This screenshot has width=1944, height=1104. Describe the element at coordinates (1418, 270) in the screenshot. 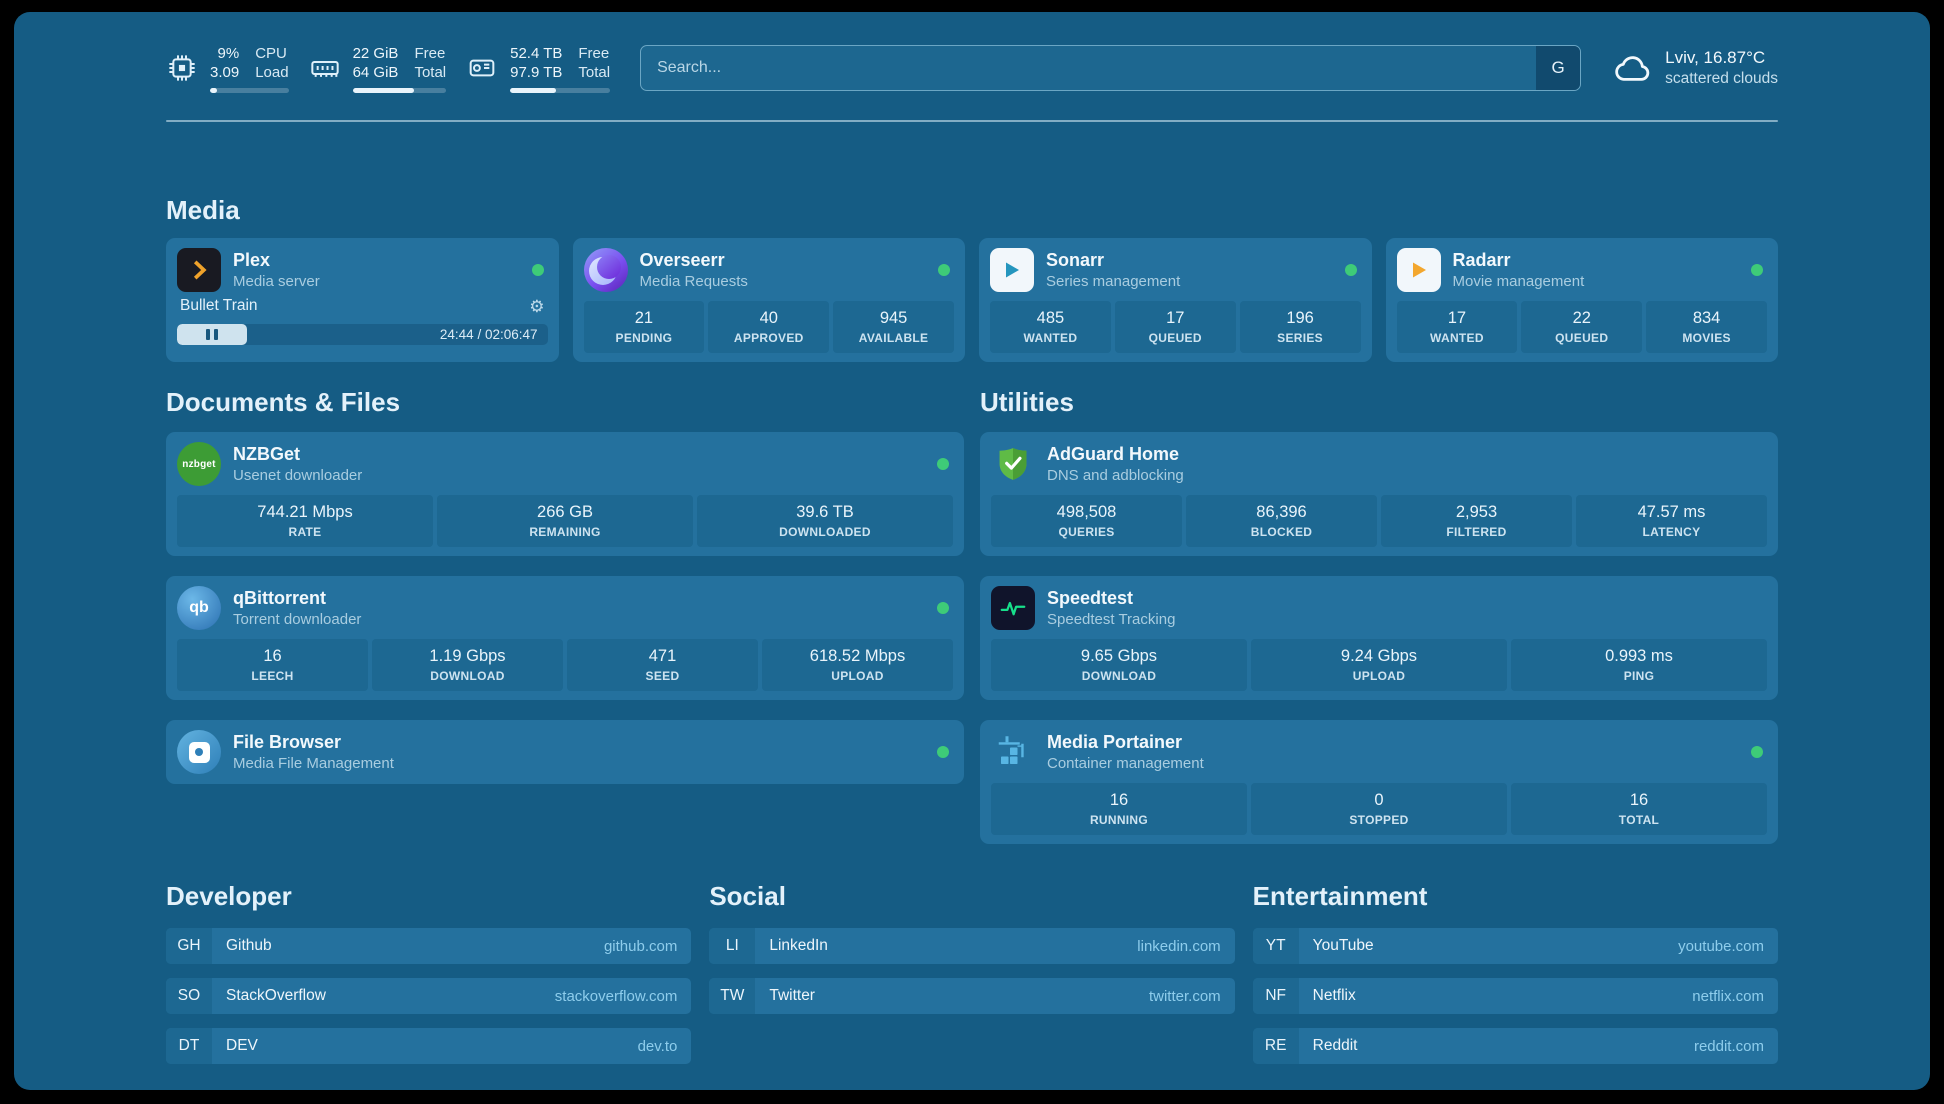

I see `radarr-icon` at that location.